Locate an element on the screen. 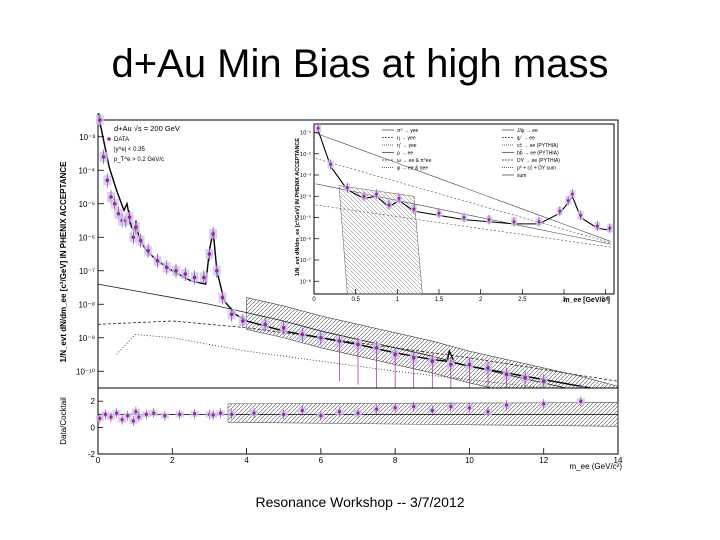 Image resolution: width=720 pixels, height=540 pixels. inset-x-axis: 0 0.5 1 1.5 2 2.5 3 3.5 is located at coordinates (461, 296).